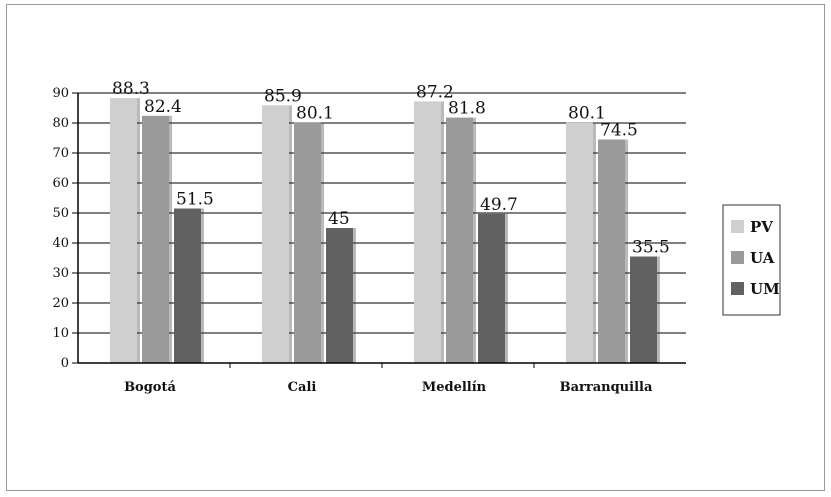  Describe the element at coordinates (60, 183) in the screenshot. I see `y-tick-label: 60` at that location.